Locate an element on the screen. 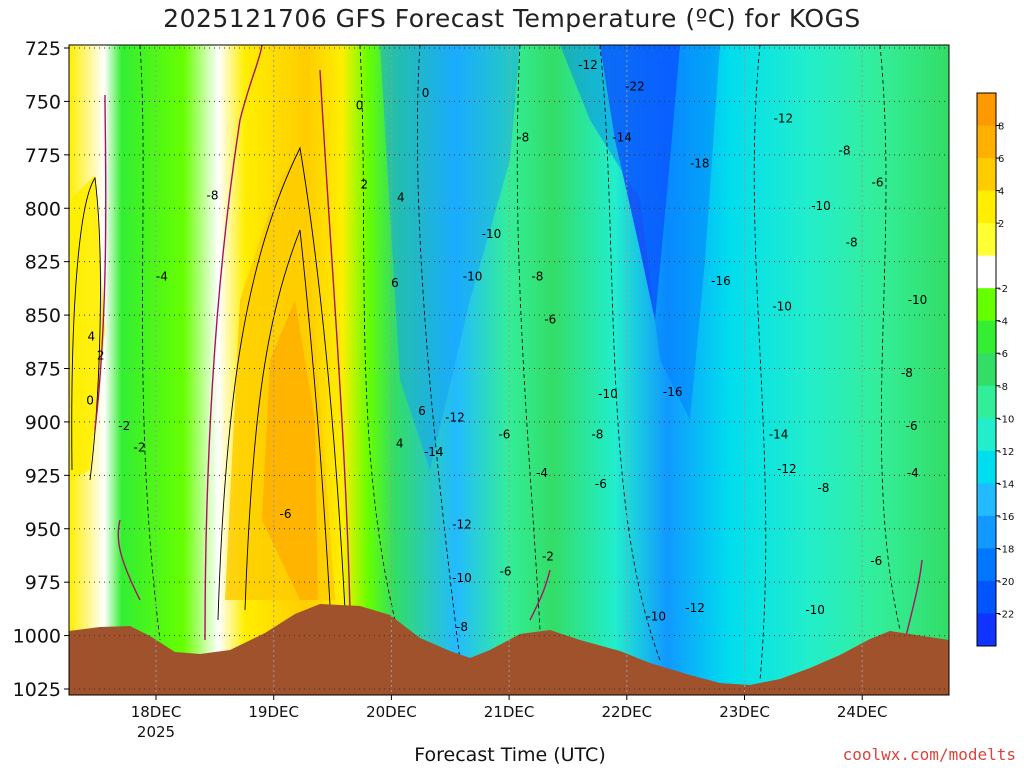  warm-core-shading is located at coordinates (290, 450).